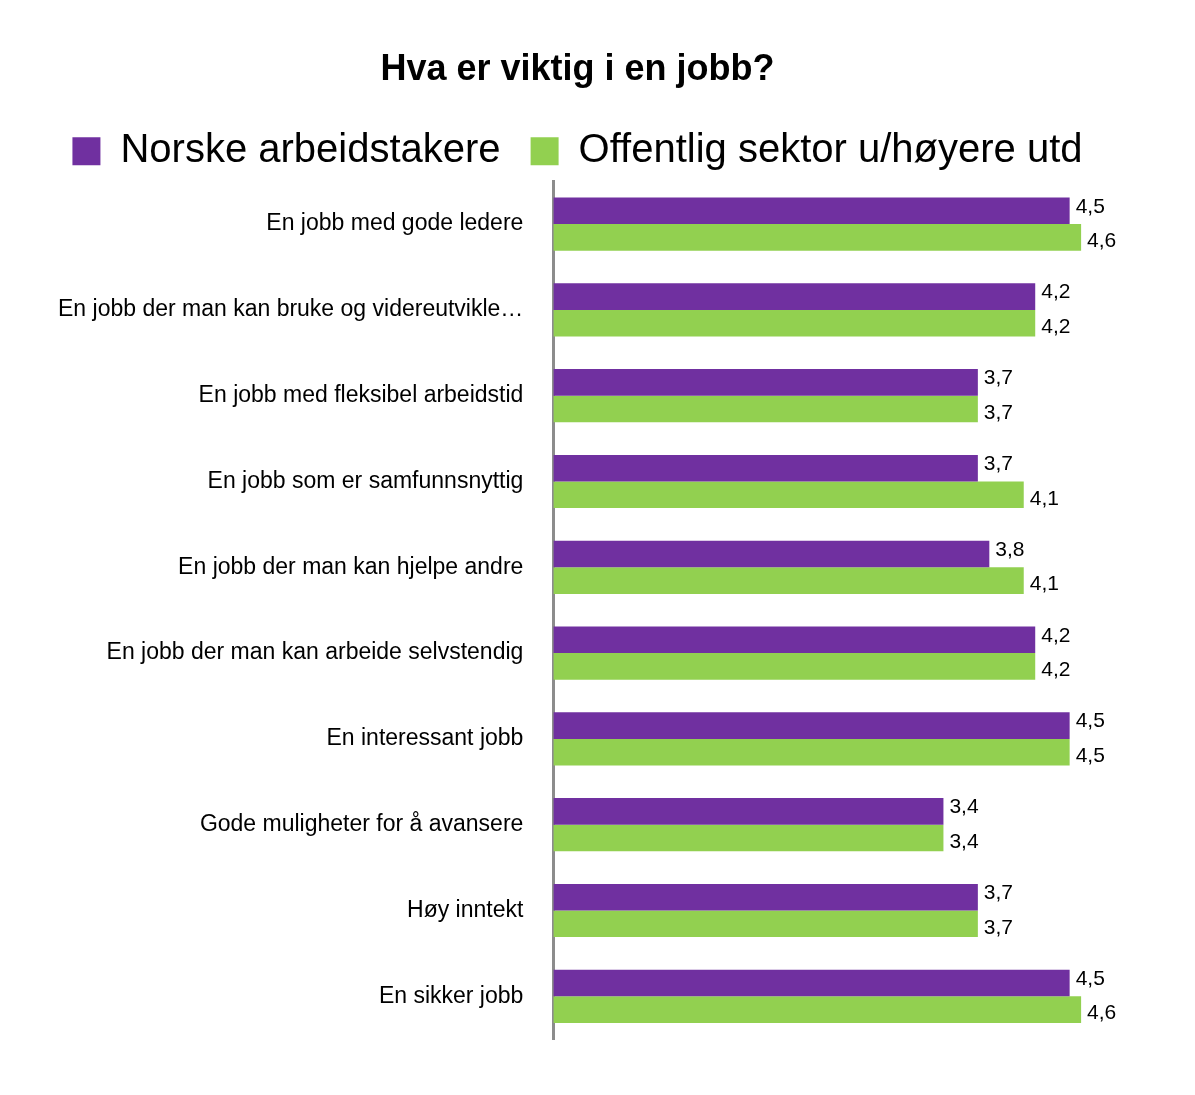  What do you see at coordinates (351, 565) in the screenshot?
I see `y-tick-label: En jobb der man kan hjelpe andre` at bounding box center [351, 565].